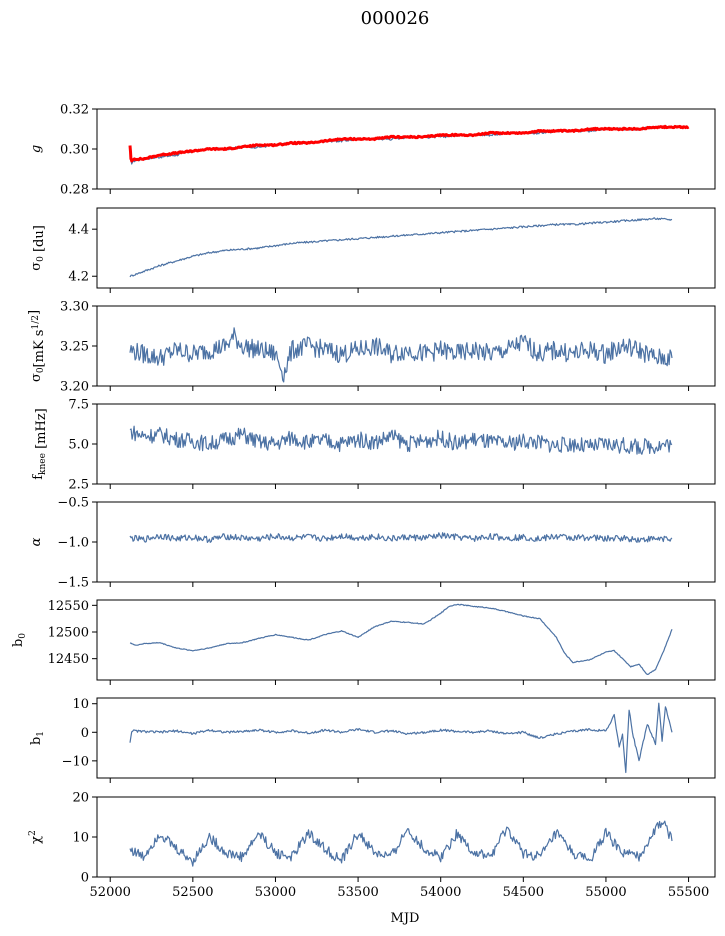 The height and width of the screenshot is (936, 725). Describe the element at coordinates (605, 892) in the screenshot. I see `x-tick-label: 55000` at that location.